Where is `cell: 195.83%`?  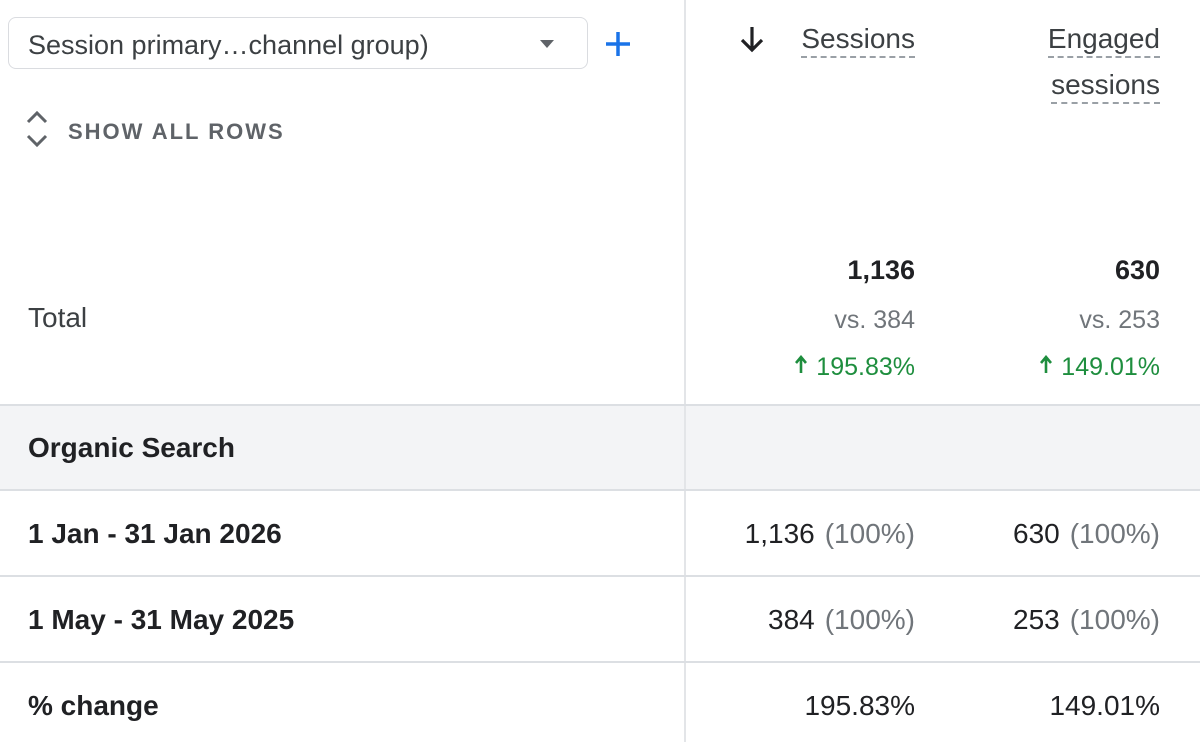
cell: 195.83% is located at coordinates (795, 706).